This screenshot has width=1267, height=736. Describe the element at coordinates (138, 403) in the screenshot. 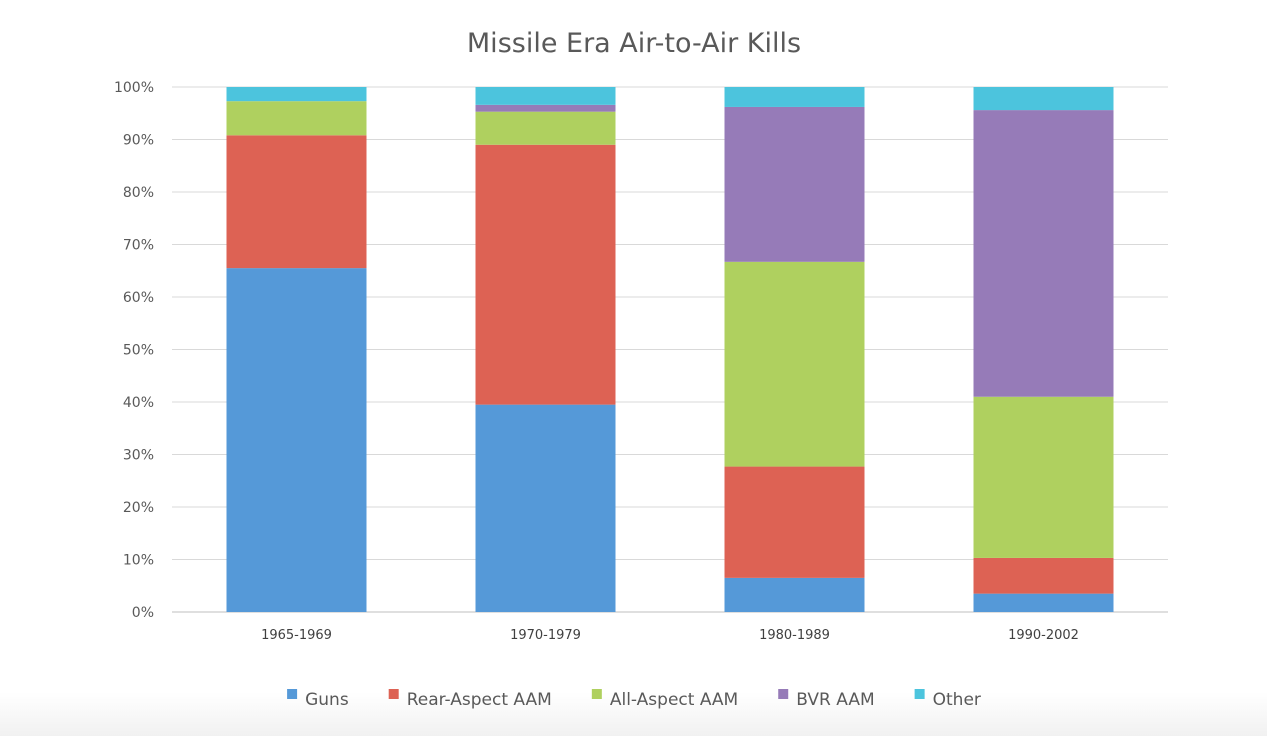

I see `y-tick-label: 40%` at that location.